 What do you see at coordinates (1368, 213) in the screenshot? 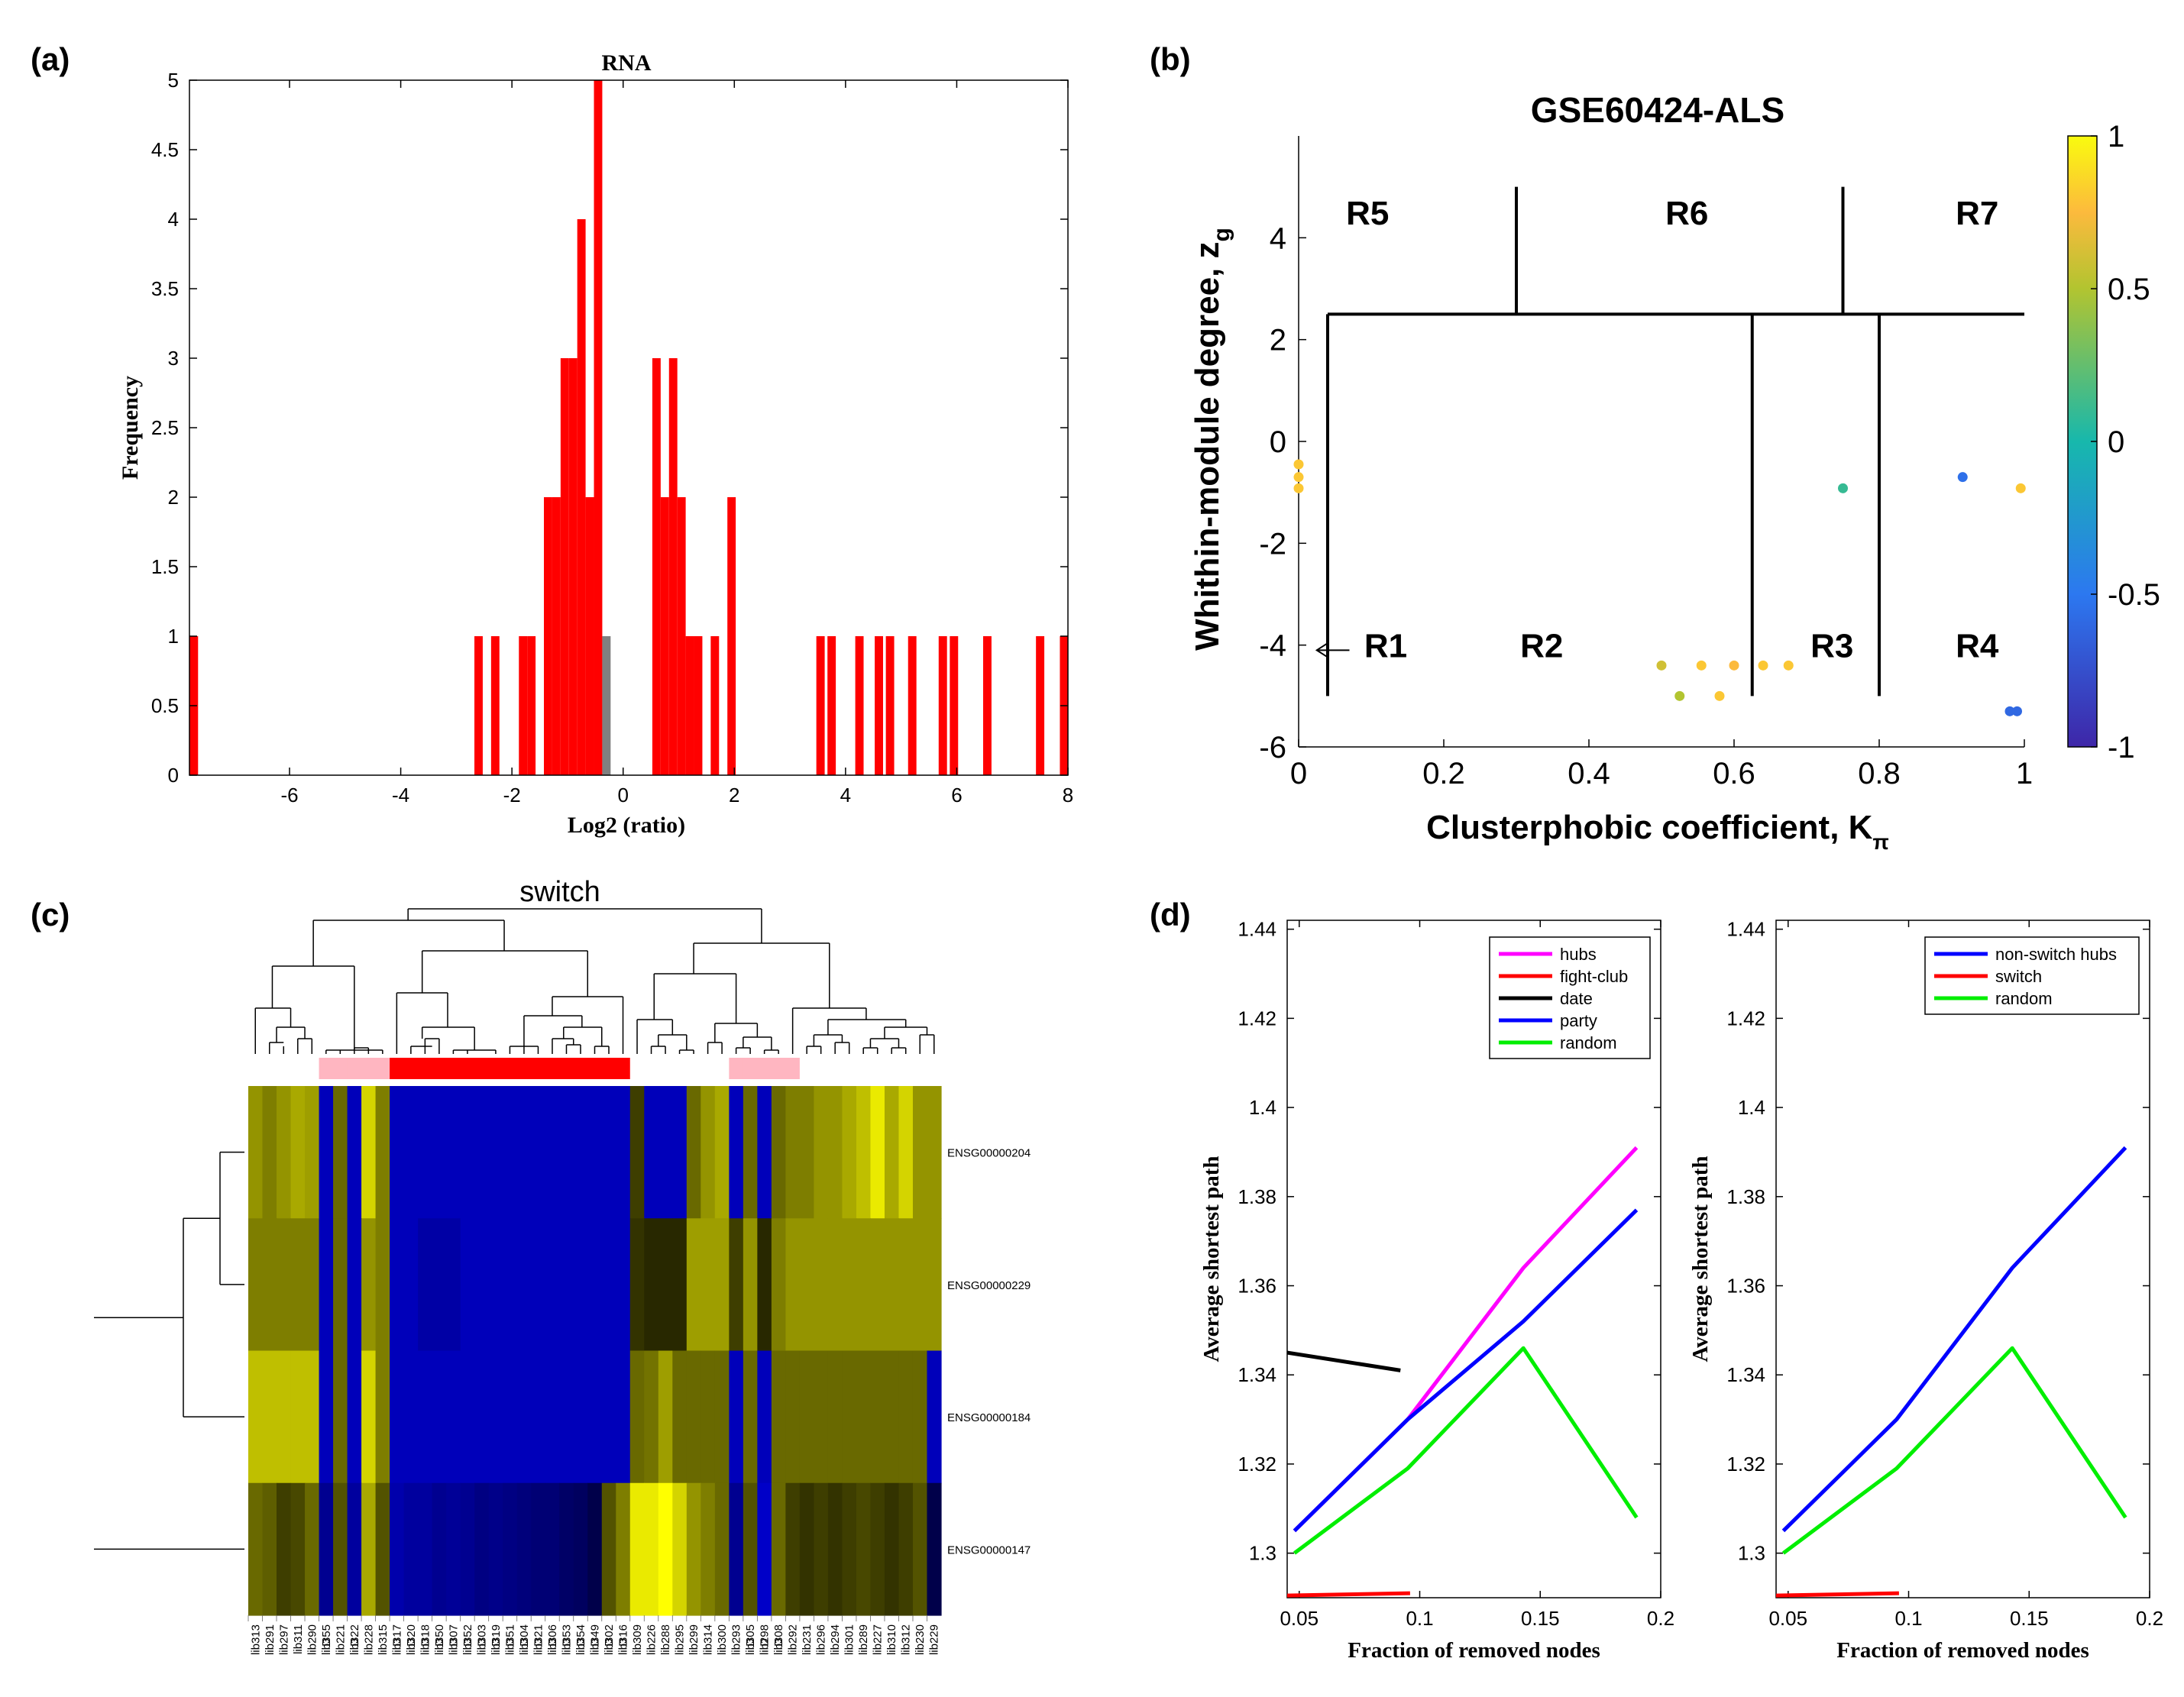
I see `region-label-r5: R5` at bounding box center [1368, 213].